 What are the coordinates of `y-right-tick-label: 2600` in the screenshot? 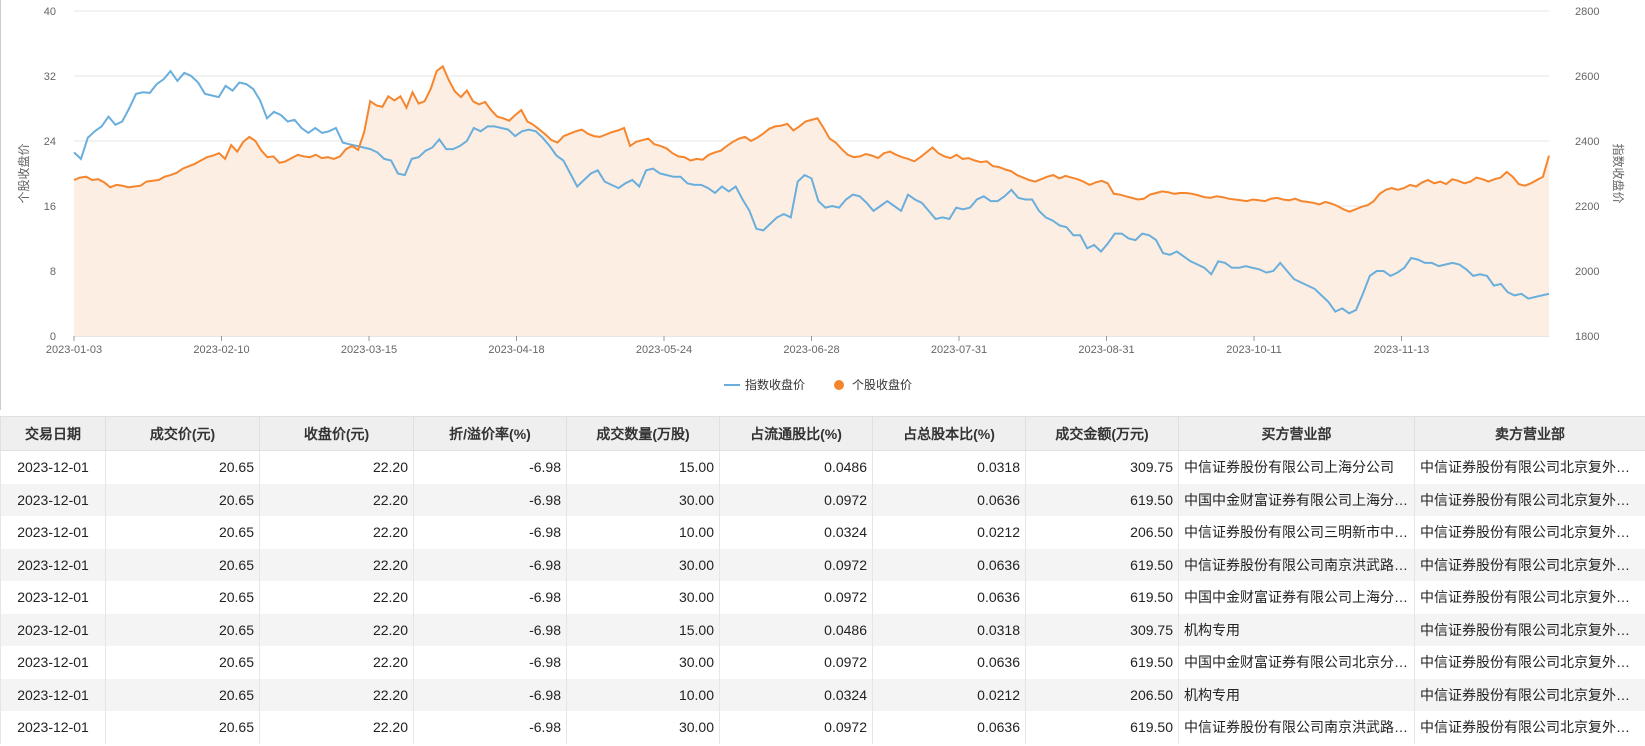 It's located at (1587, 77).